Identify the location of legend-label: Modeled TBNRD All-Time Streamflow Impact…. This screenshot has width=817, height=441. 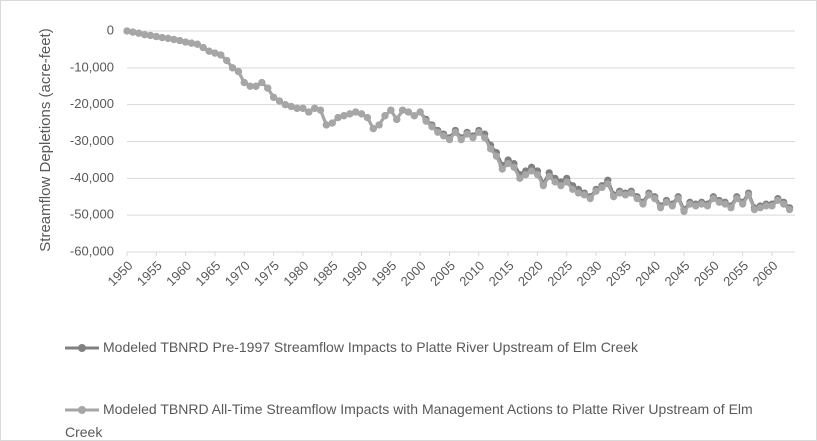
(409, 420).